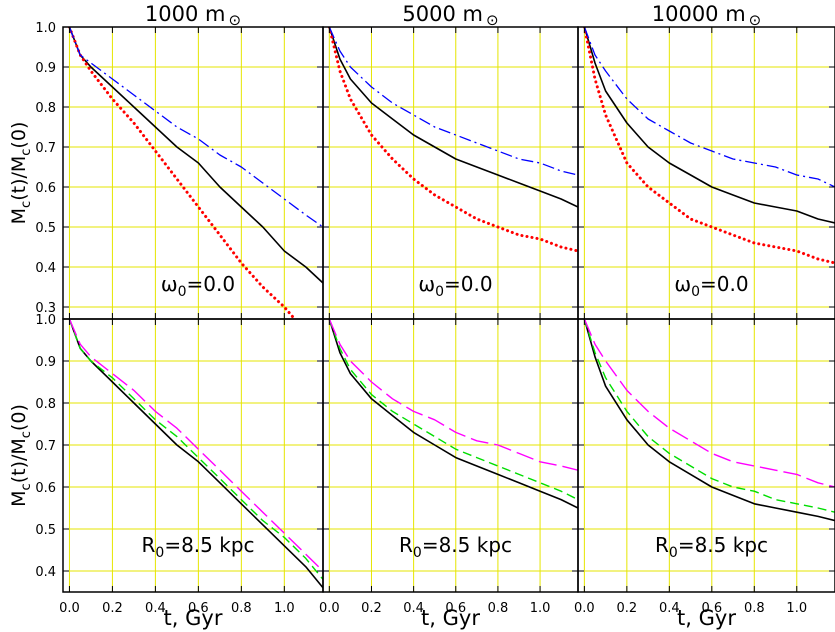  I want to click on y-tick-label: 0.3, so click(45, 308).